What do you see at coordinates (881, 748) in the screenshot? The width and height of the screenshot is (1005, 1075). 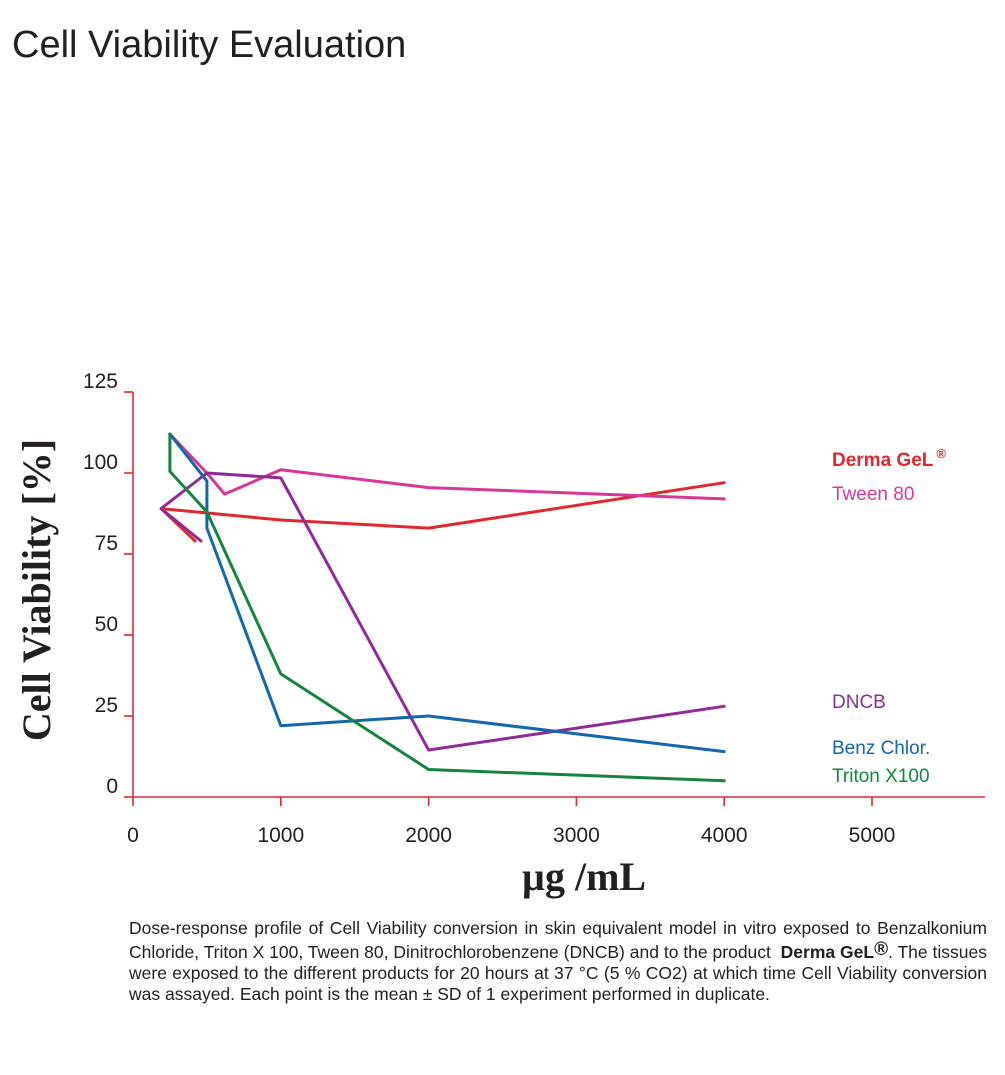 I see `legend-label-benz-chlor: Benz Chlor.` at bounding box center [881, 748].